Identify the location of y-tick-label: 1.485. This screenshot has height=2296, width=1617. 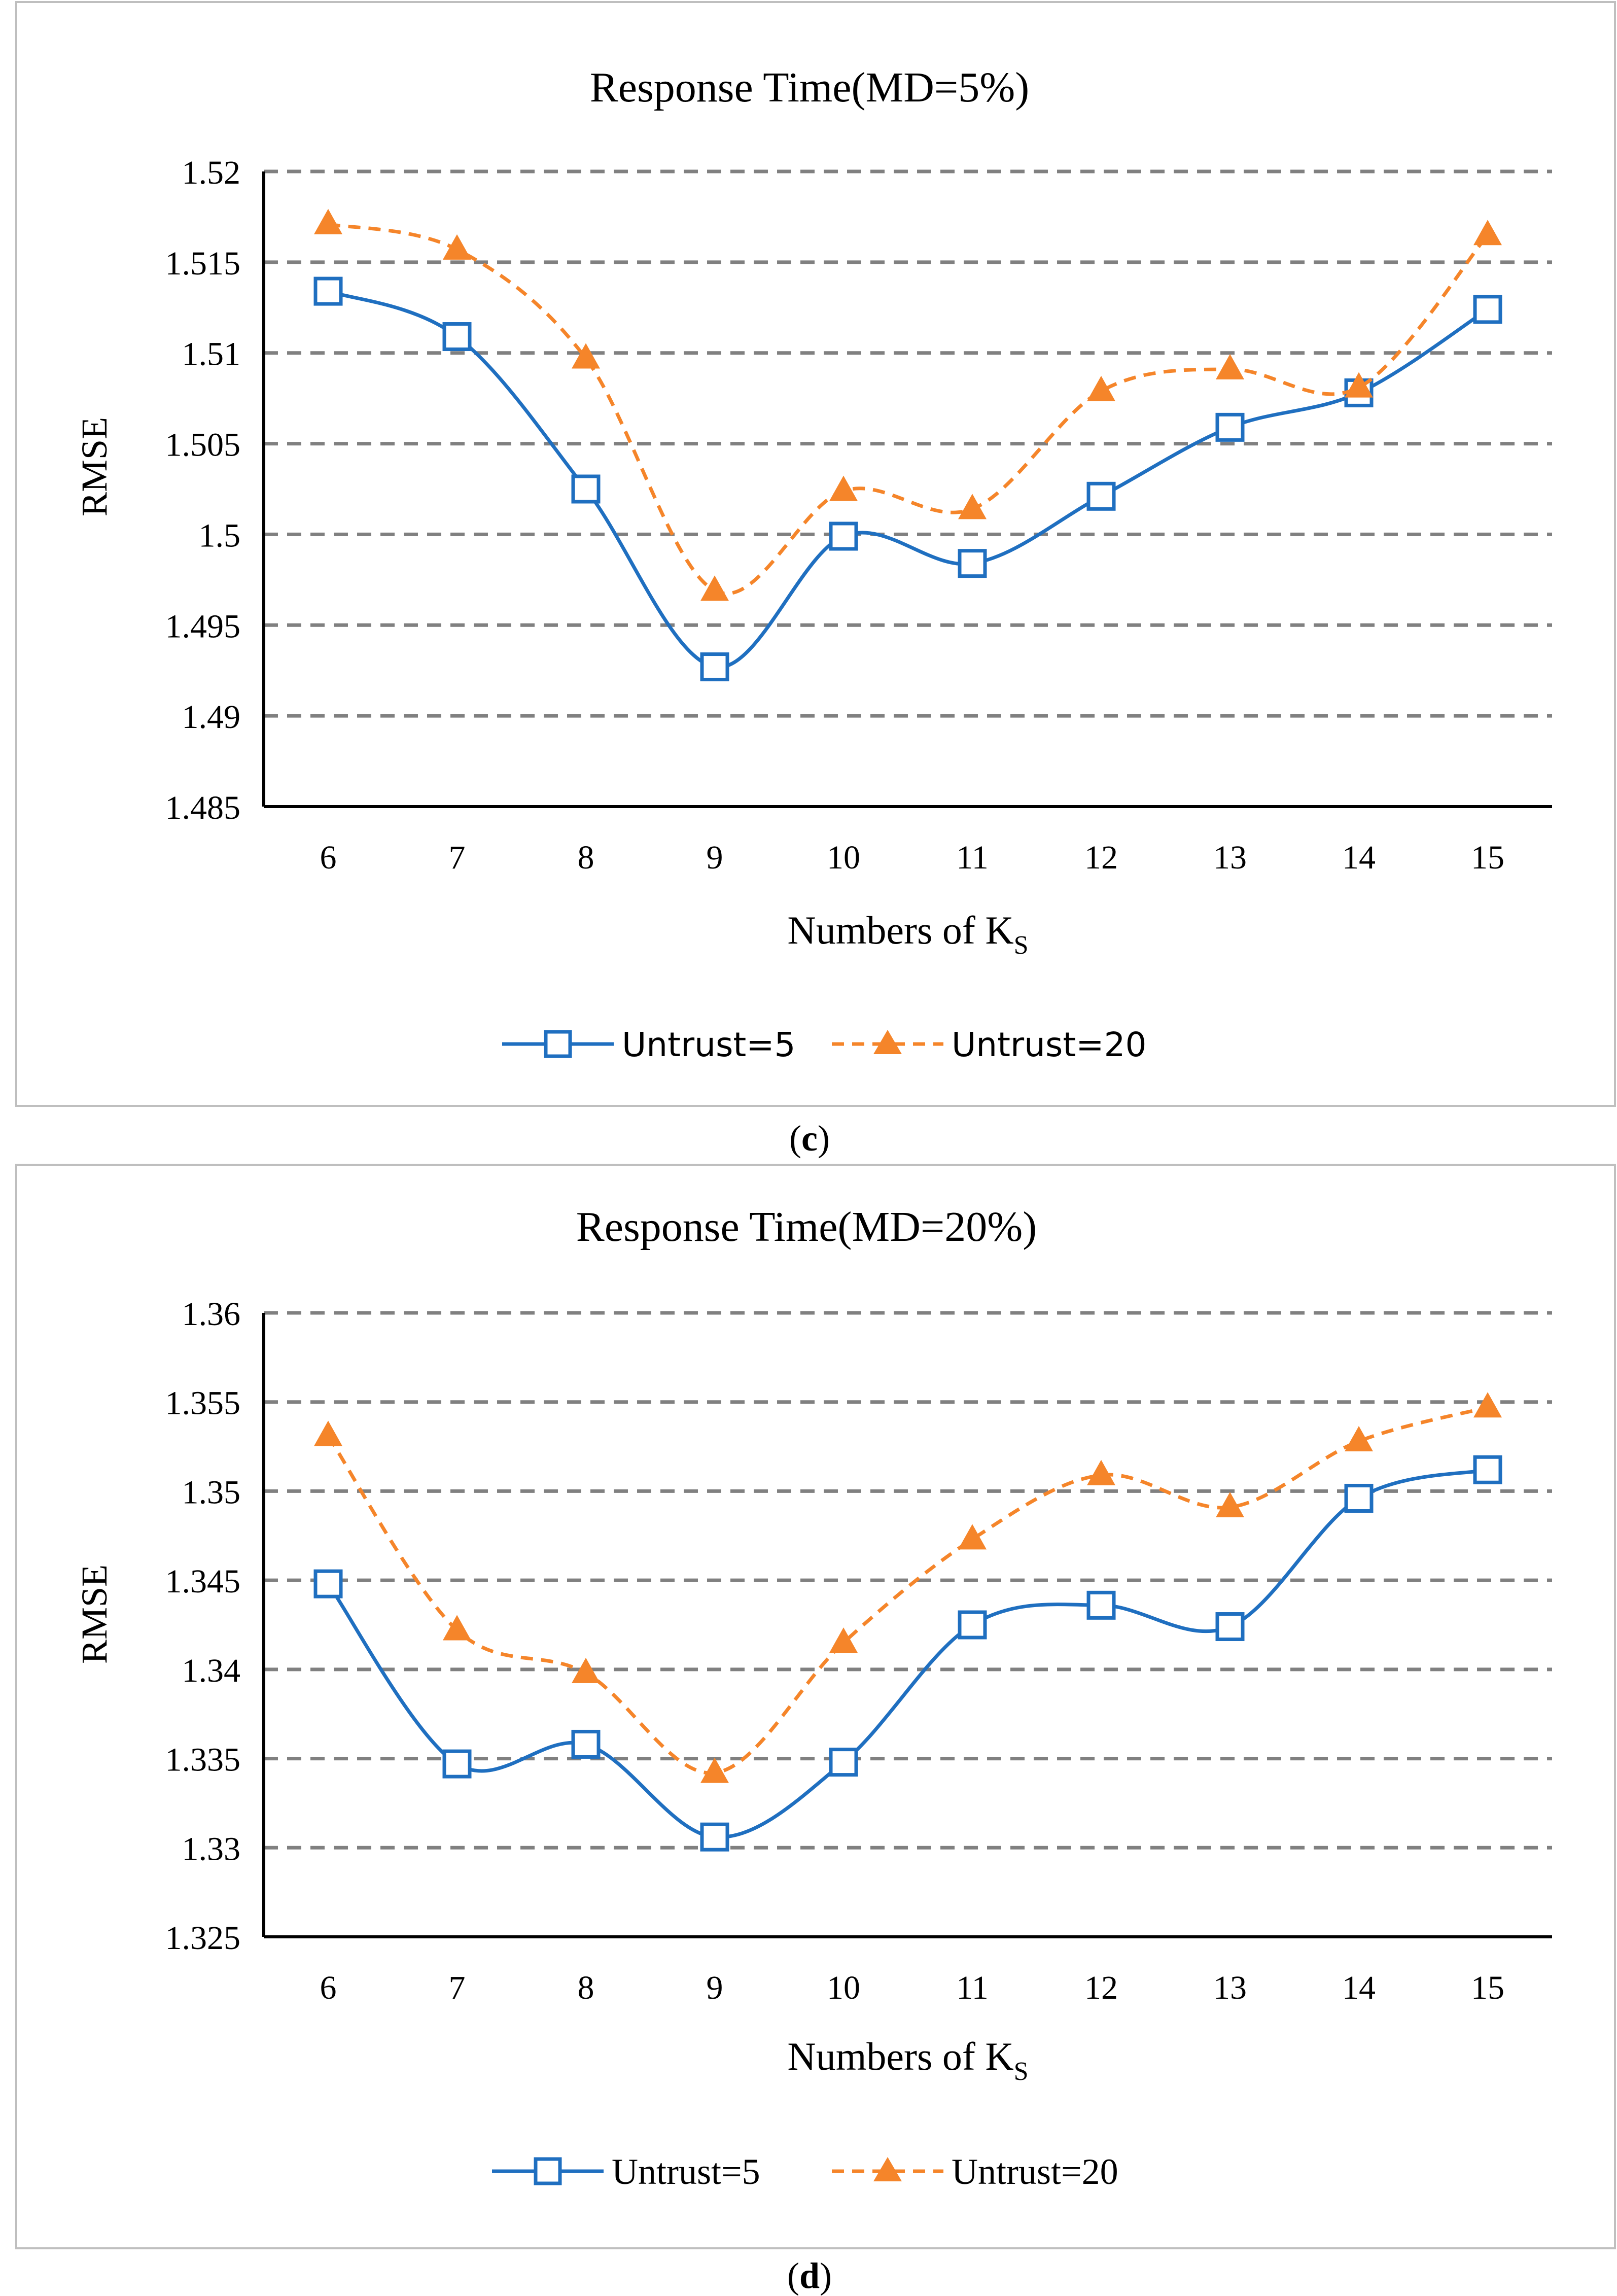
(203, 807).